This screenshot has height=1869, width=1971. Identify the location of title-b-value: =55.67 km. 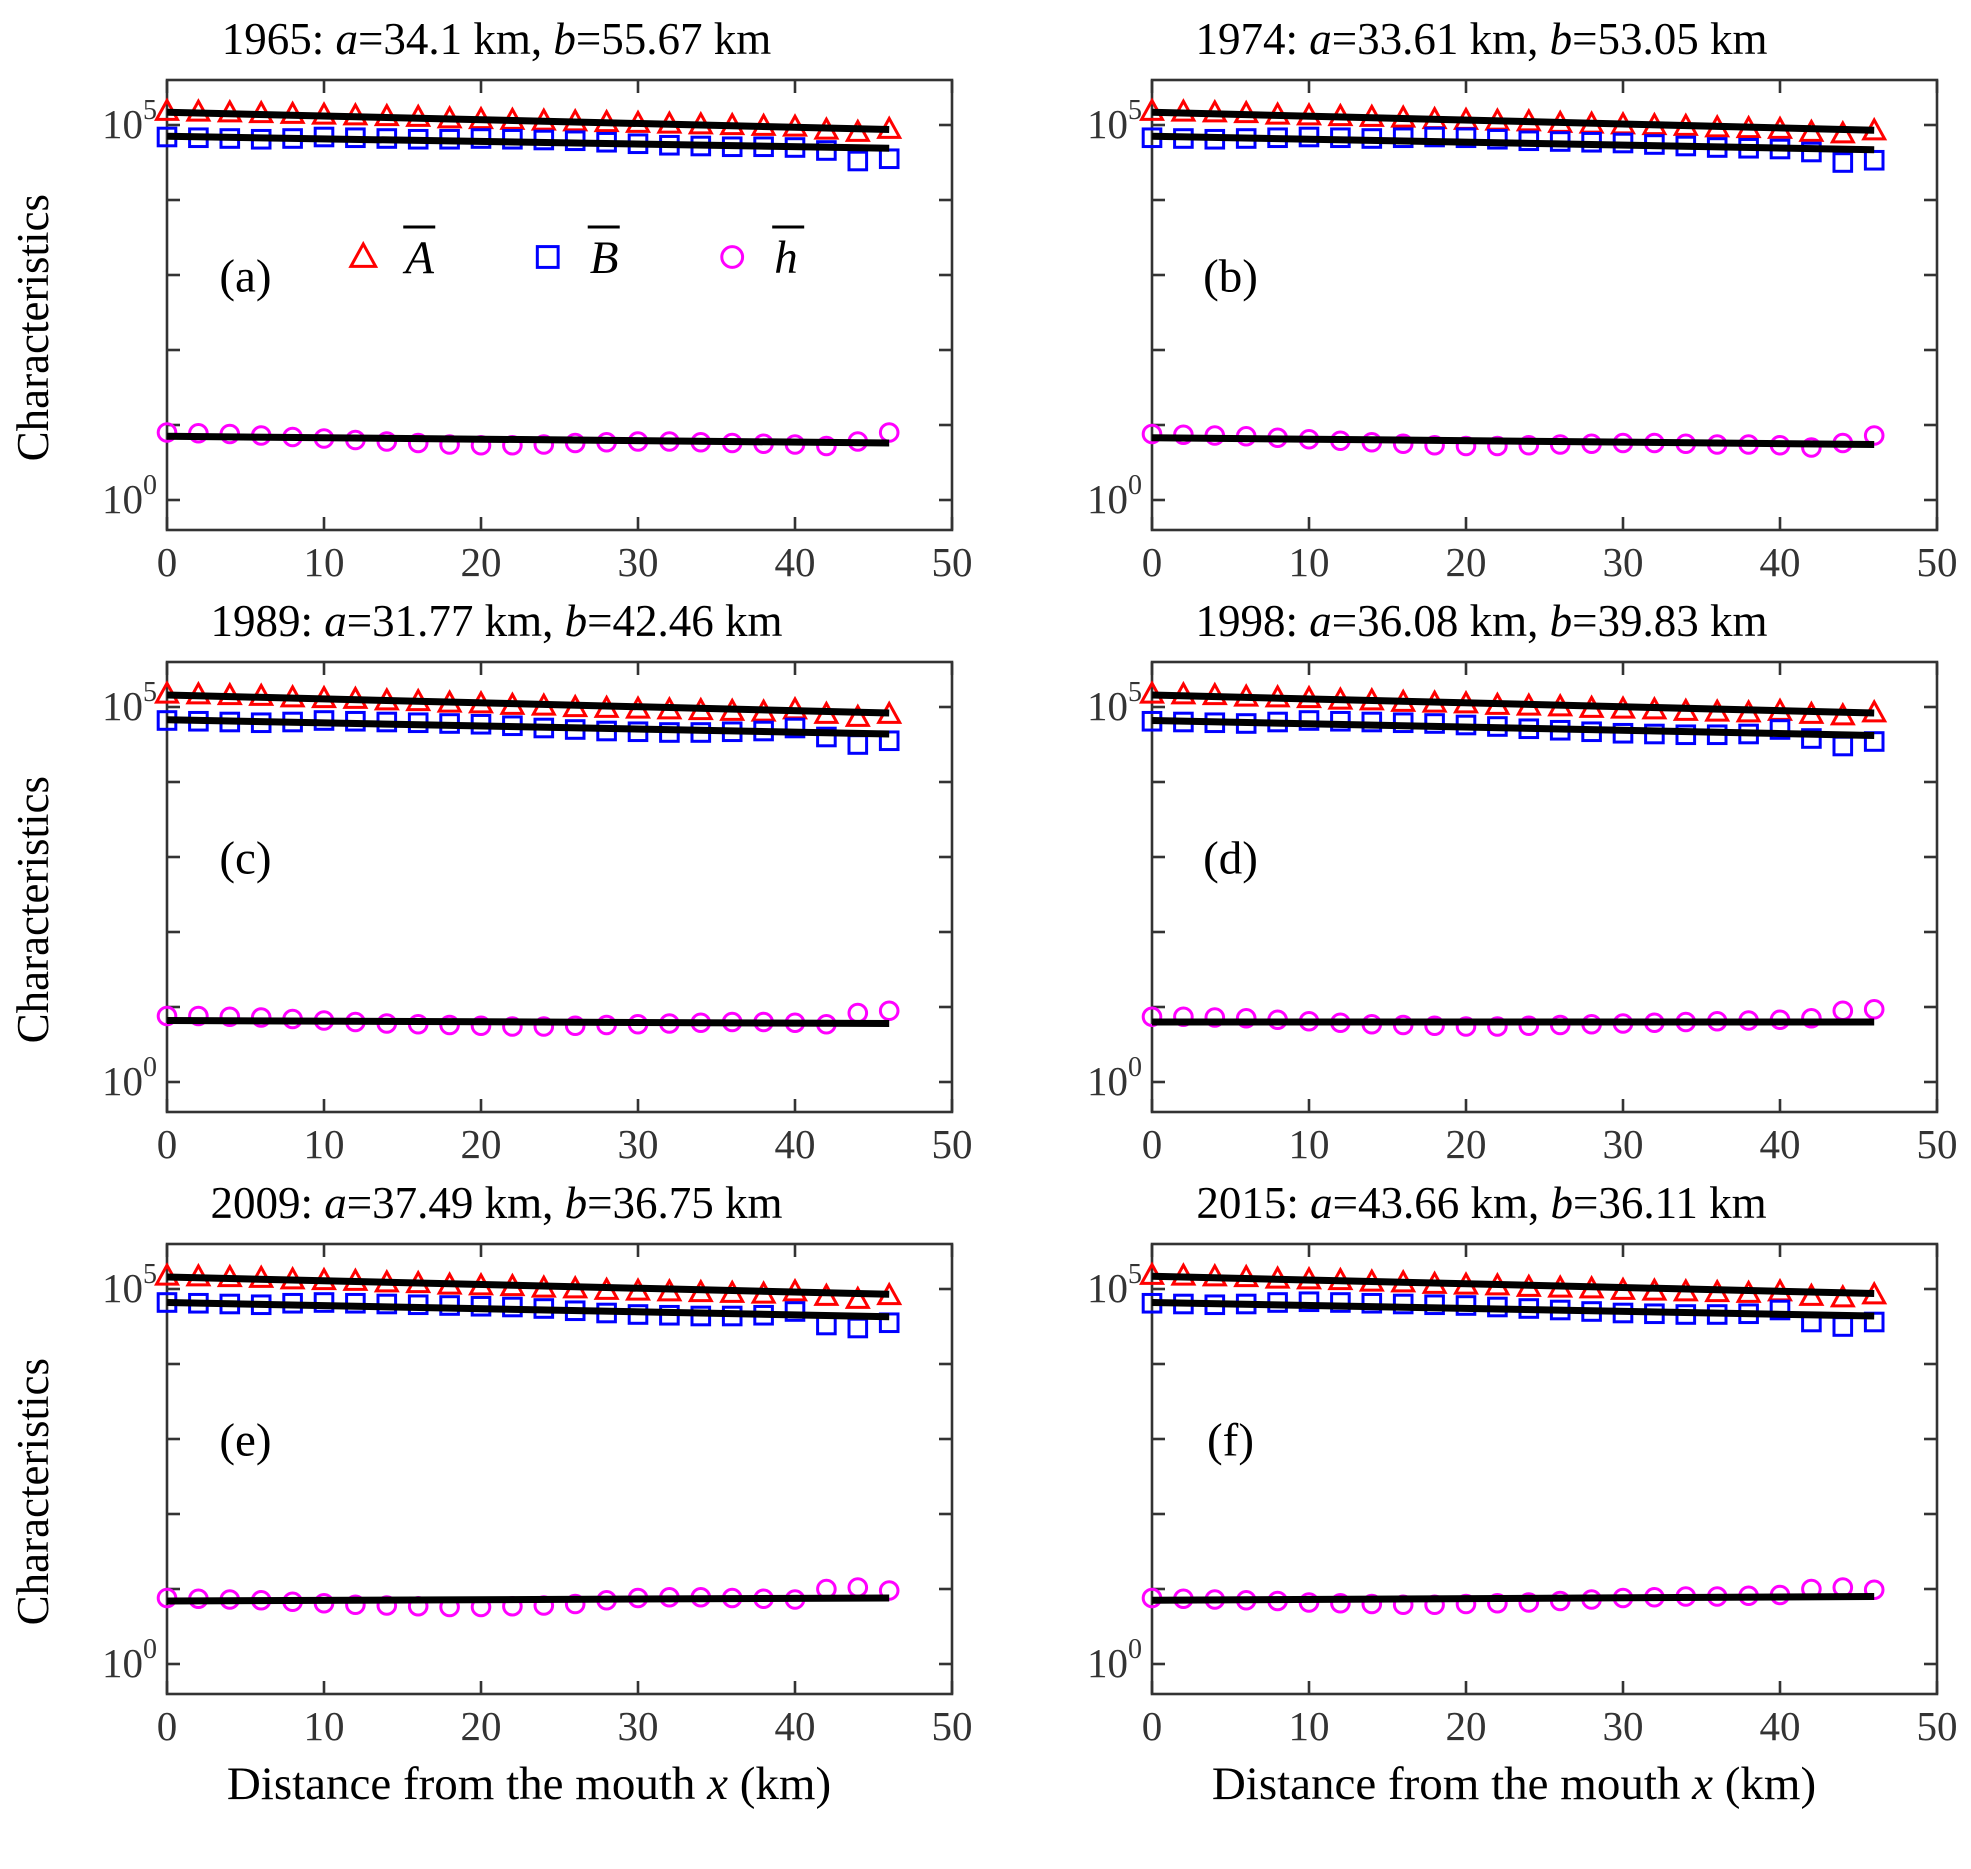
(673, 39).